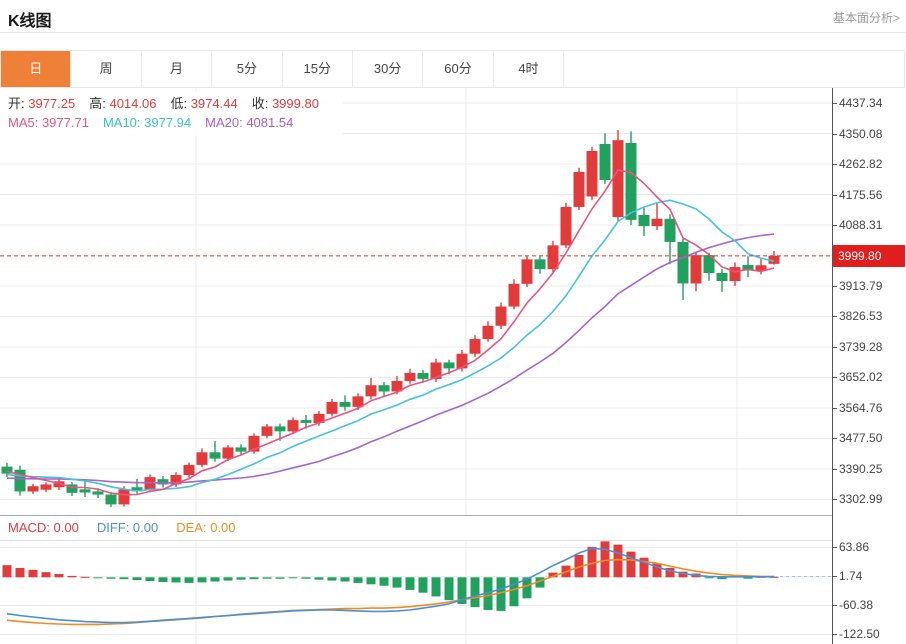 The width and height of the screenshot is (906, 644). I want to click on dea-value: DEA: 0.00, so click(206, 527).